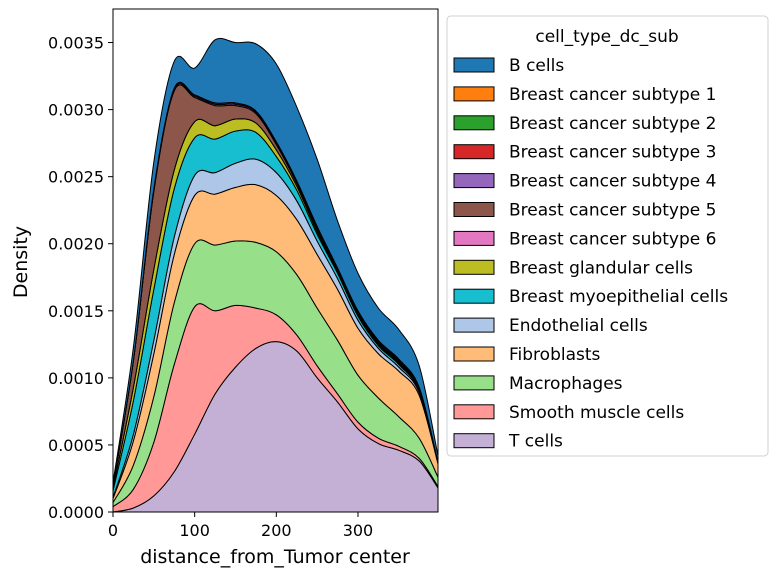  Describe the element at coordinates (612, 182) in the screenshot. I see `legend-label-breast-cancer-subtype-4: Breast cancer subtype 4` at that location.